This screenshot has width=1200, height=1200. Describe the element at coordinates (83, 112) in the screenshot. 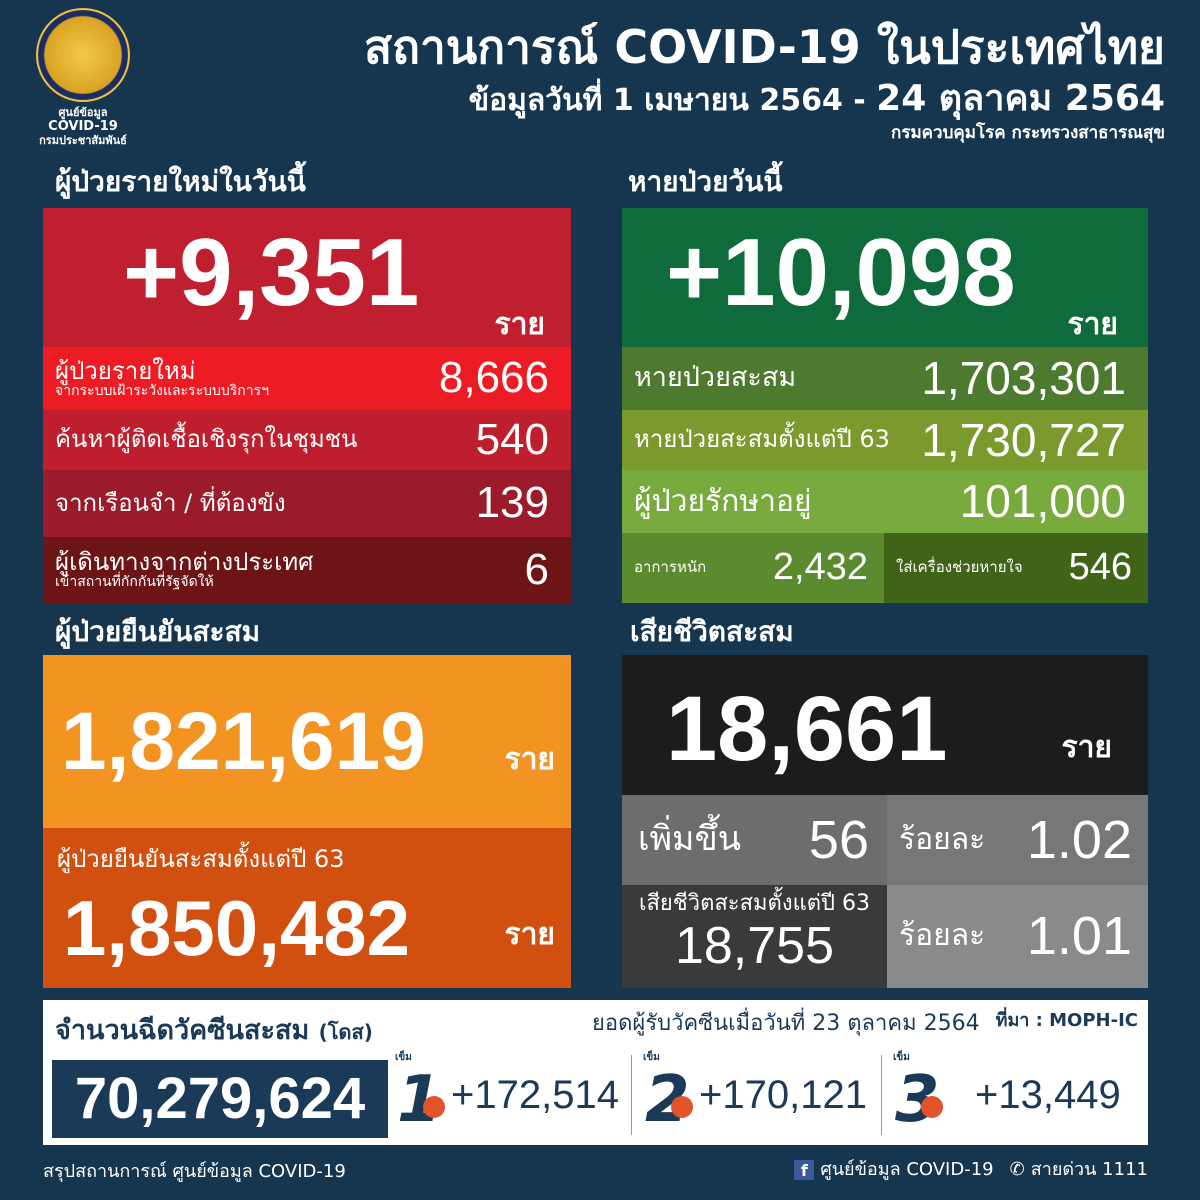

I see `logo-caption-line: ศูนย์ข้อมูล` at that location.